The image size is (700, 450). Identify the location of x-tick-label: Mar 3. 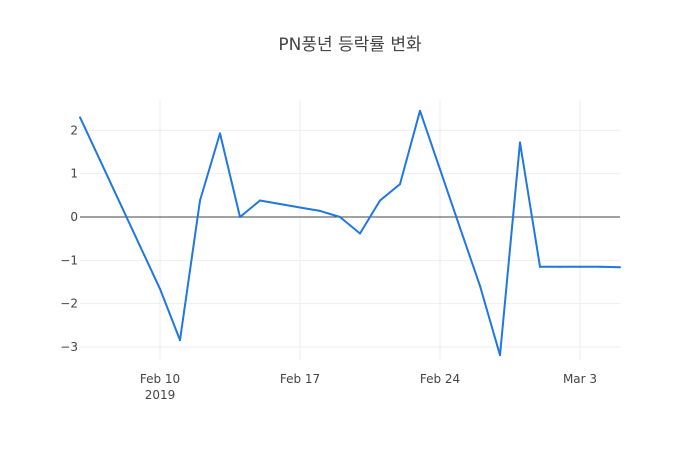
(580, 379).